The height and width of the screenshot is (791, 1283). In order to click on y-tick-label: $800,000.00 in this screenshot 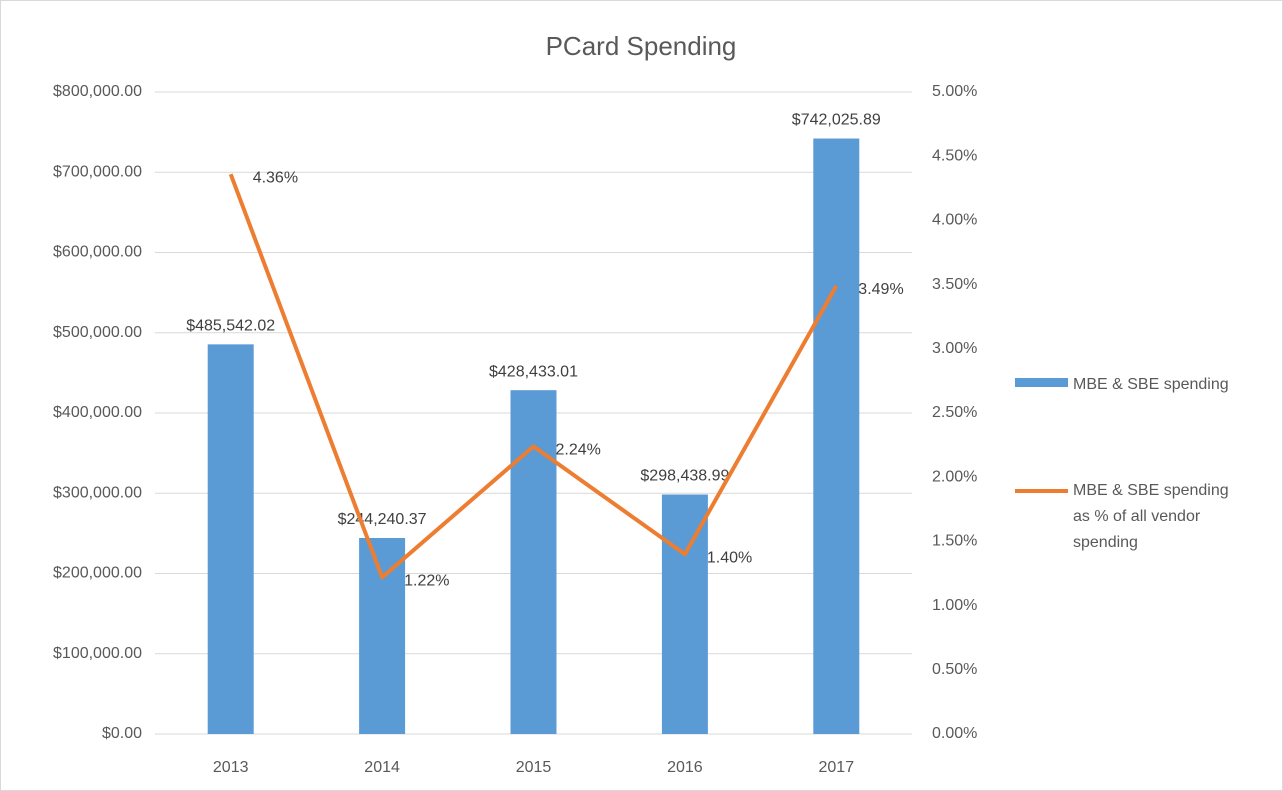, I will do `click(97, 91)`.